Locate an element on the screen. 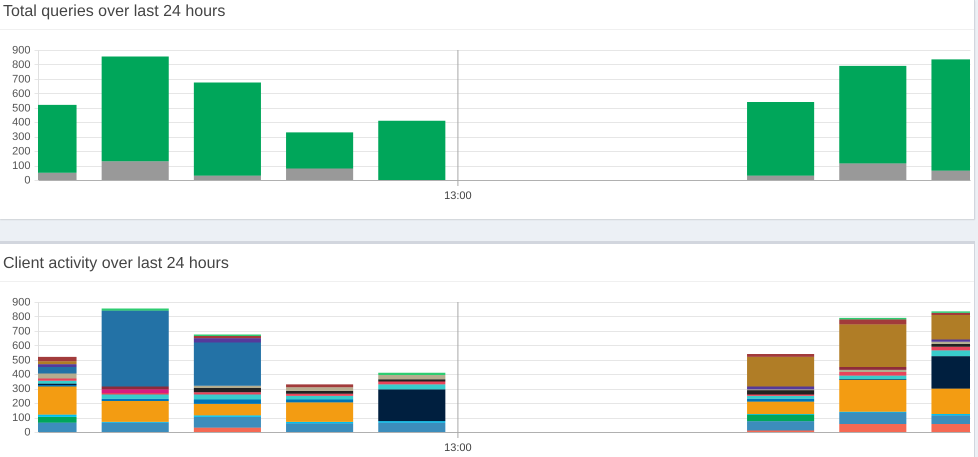 Image resolution: width=978 pixels, height=457 pixels. chart-title: Total queries over last 24 hours is located at coordinates (114, 12).